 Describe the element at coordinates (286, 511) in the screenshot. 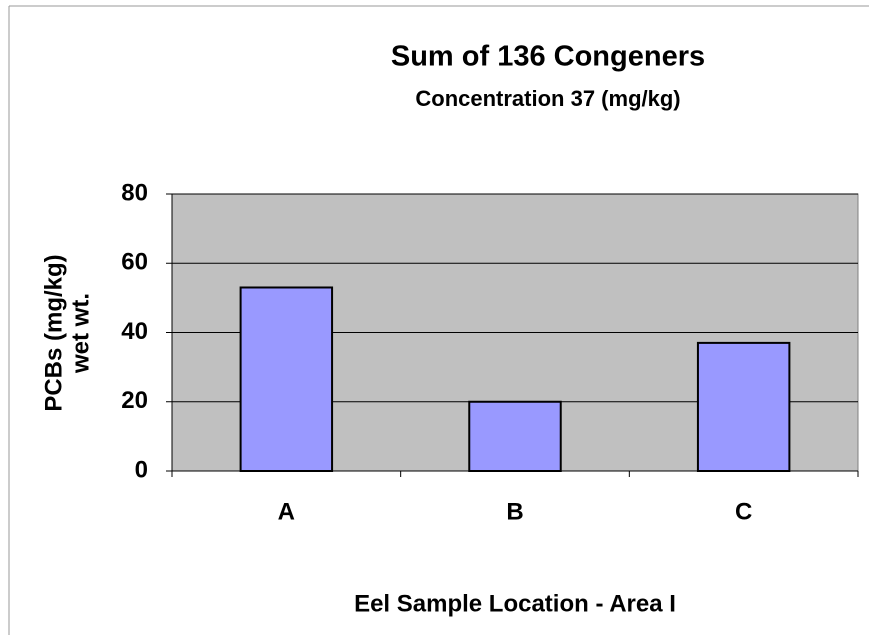

I see `x-tick-label: A` at that location.